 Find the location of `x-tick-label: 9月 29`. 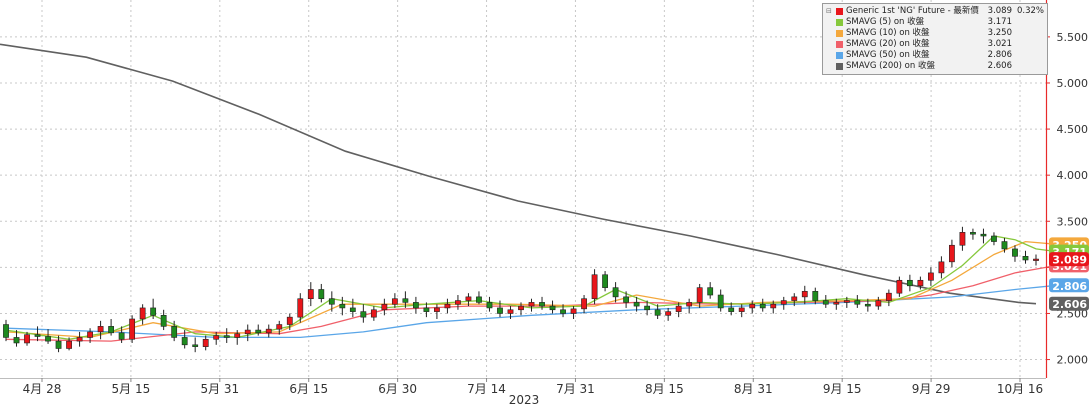

x-tick-label: 9月 29 is located at coordinates (931, 389).